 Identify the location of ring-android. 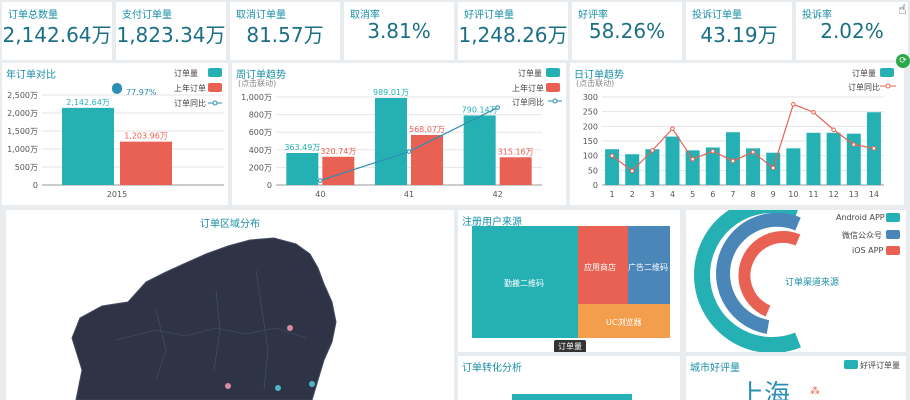
(747, 281).